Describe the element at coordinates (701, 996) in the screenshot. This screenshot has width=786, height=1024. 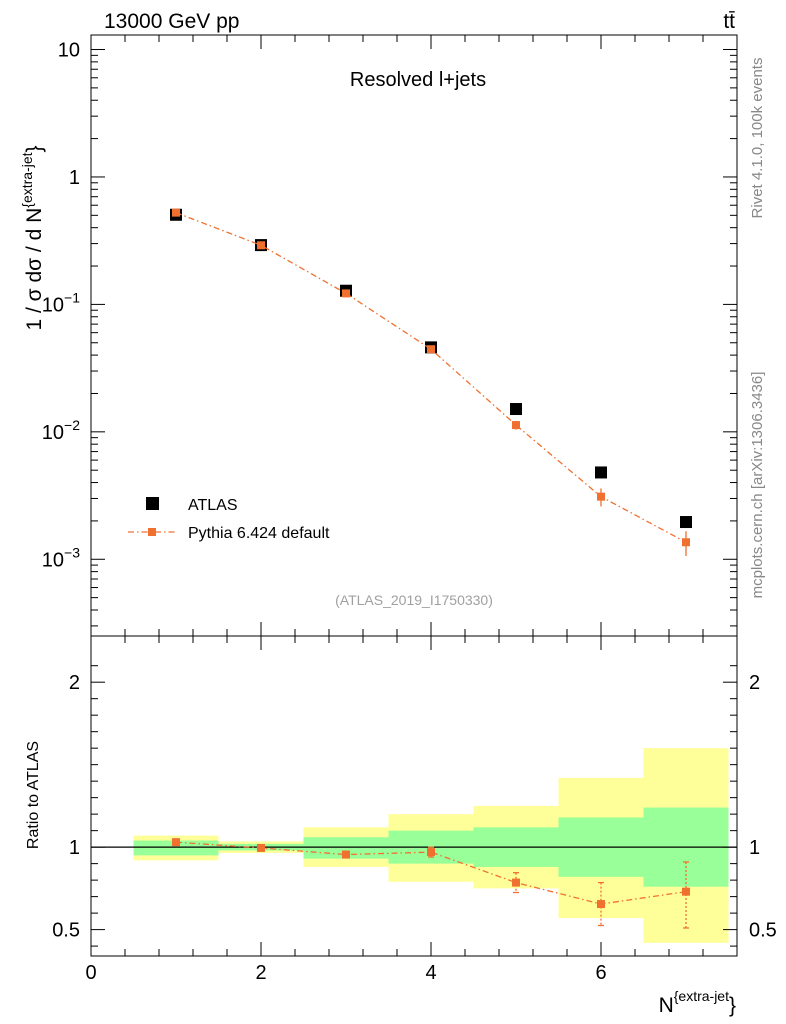
I see `x-axis-label-sup: {extra-jet` at that location.